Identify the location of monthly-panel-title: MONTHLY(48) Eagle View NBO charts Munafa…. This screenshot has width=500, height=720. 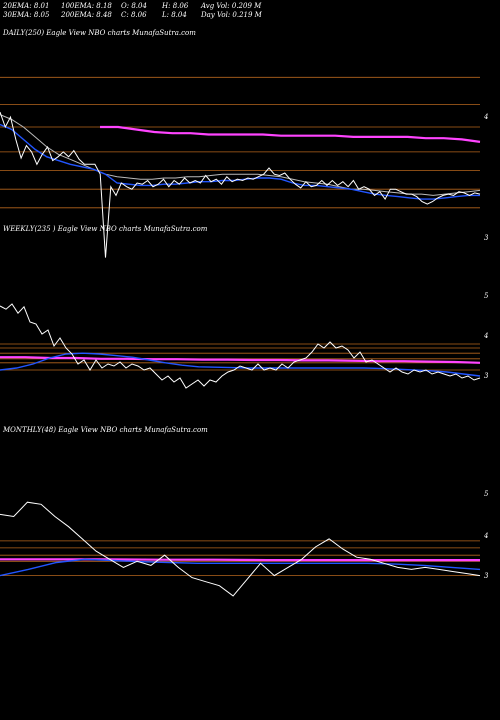
(105, 430).